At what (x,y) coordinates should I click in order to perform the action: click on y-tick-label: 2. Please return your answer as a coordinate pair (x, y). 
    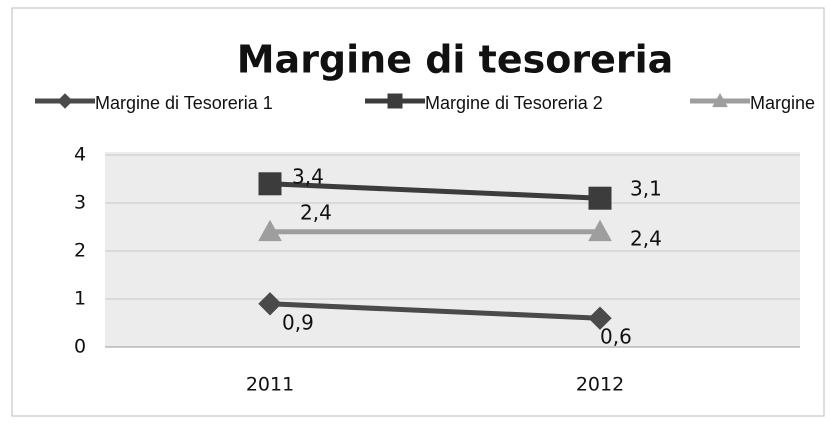
    Looking at the image, I should click on (80, 251).